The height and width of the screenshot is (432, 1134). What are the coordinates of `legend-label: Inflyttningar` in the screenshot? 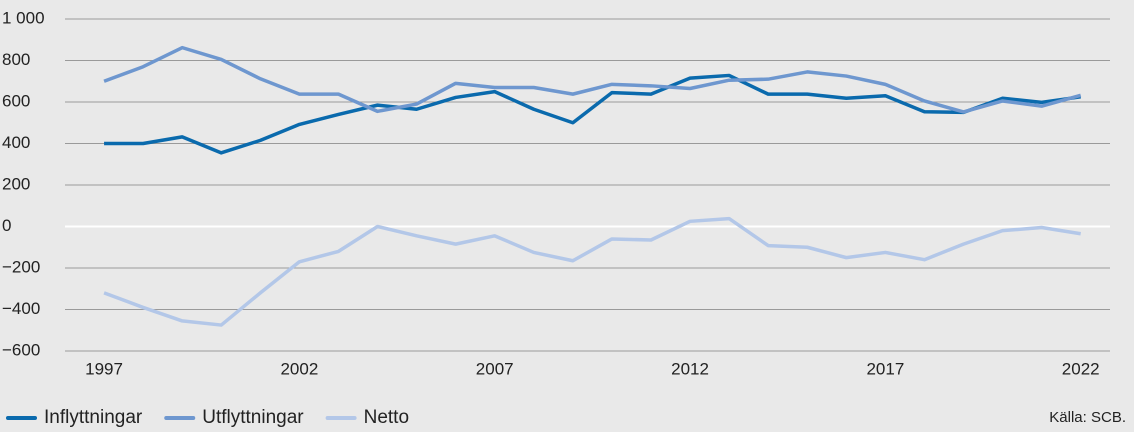 It's located at (93, 417).